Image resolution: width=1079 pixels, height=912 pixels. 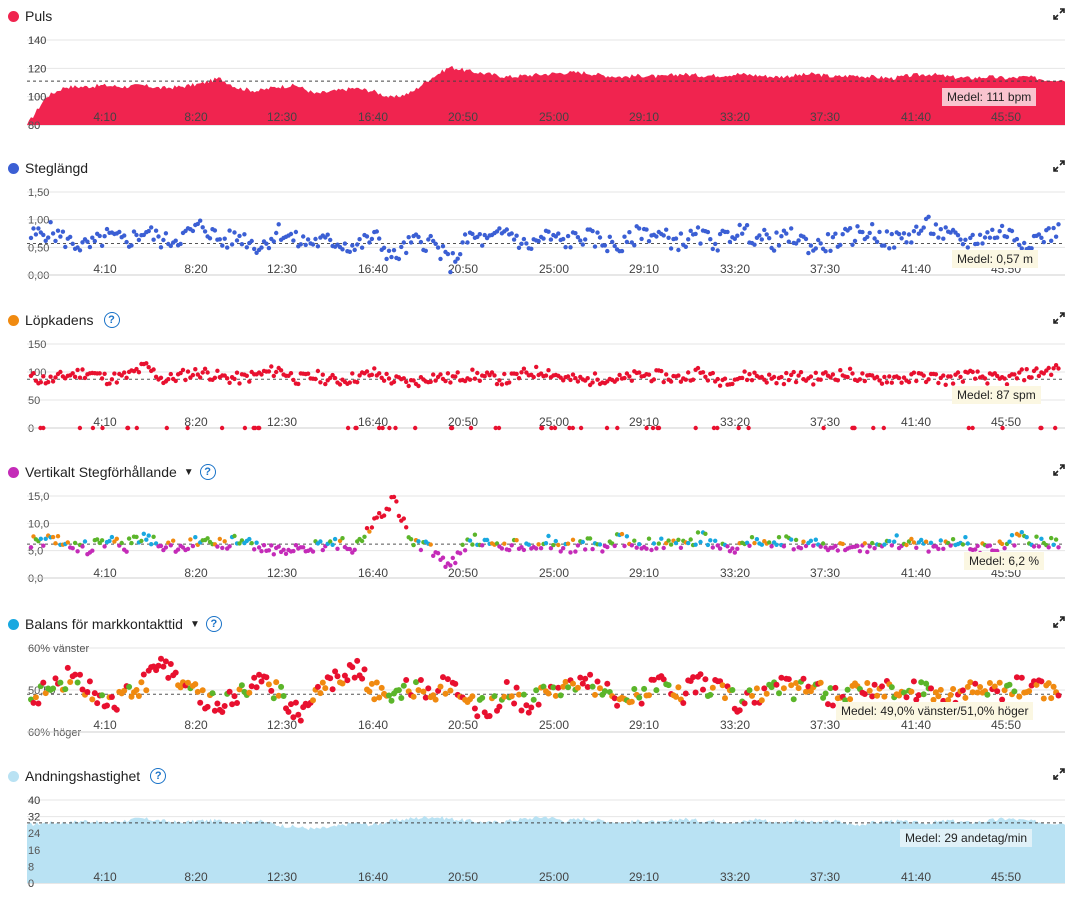 I want to click on x-tick-label: 33:20, so click(x=735, y=573).